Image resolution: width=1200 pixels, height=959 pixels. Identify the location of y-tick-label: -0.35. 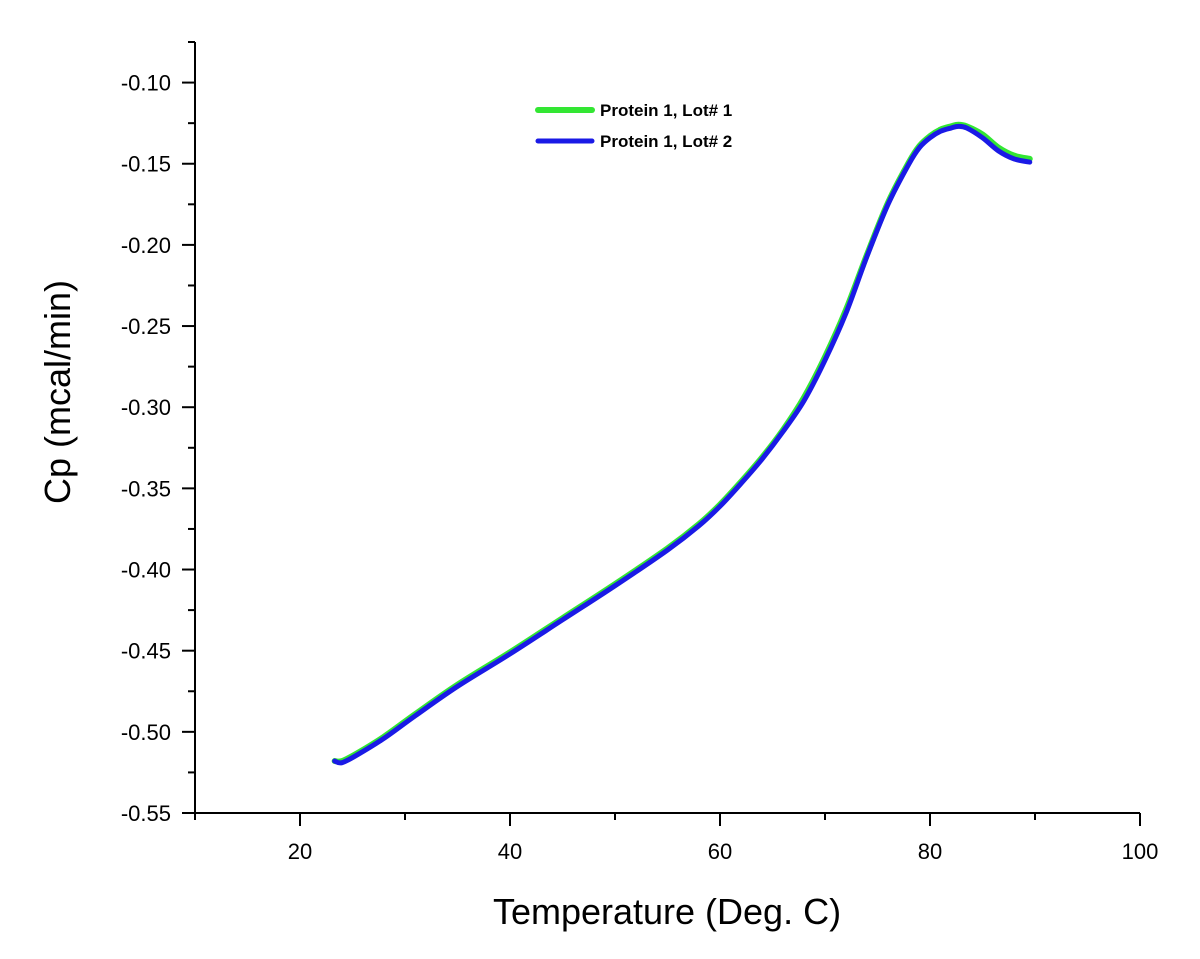
(146, 488).